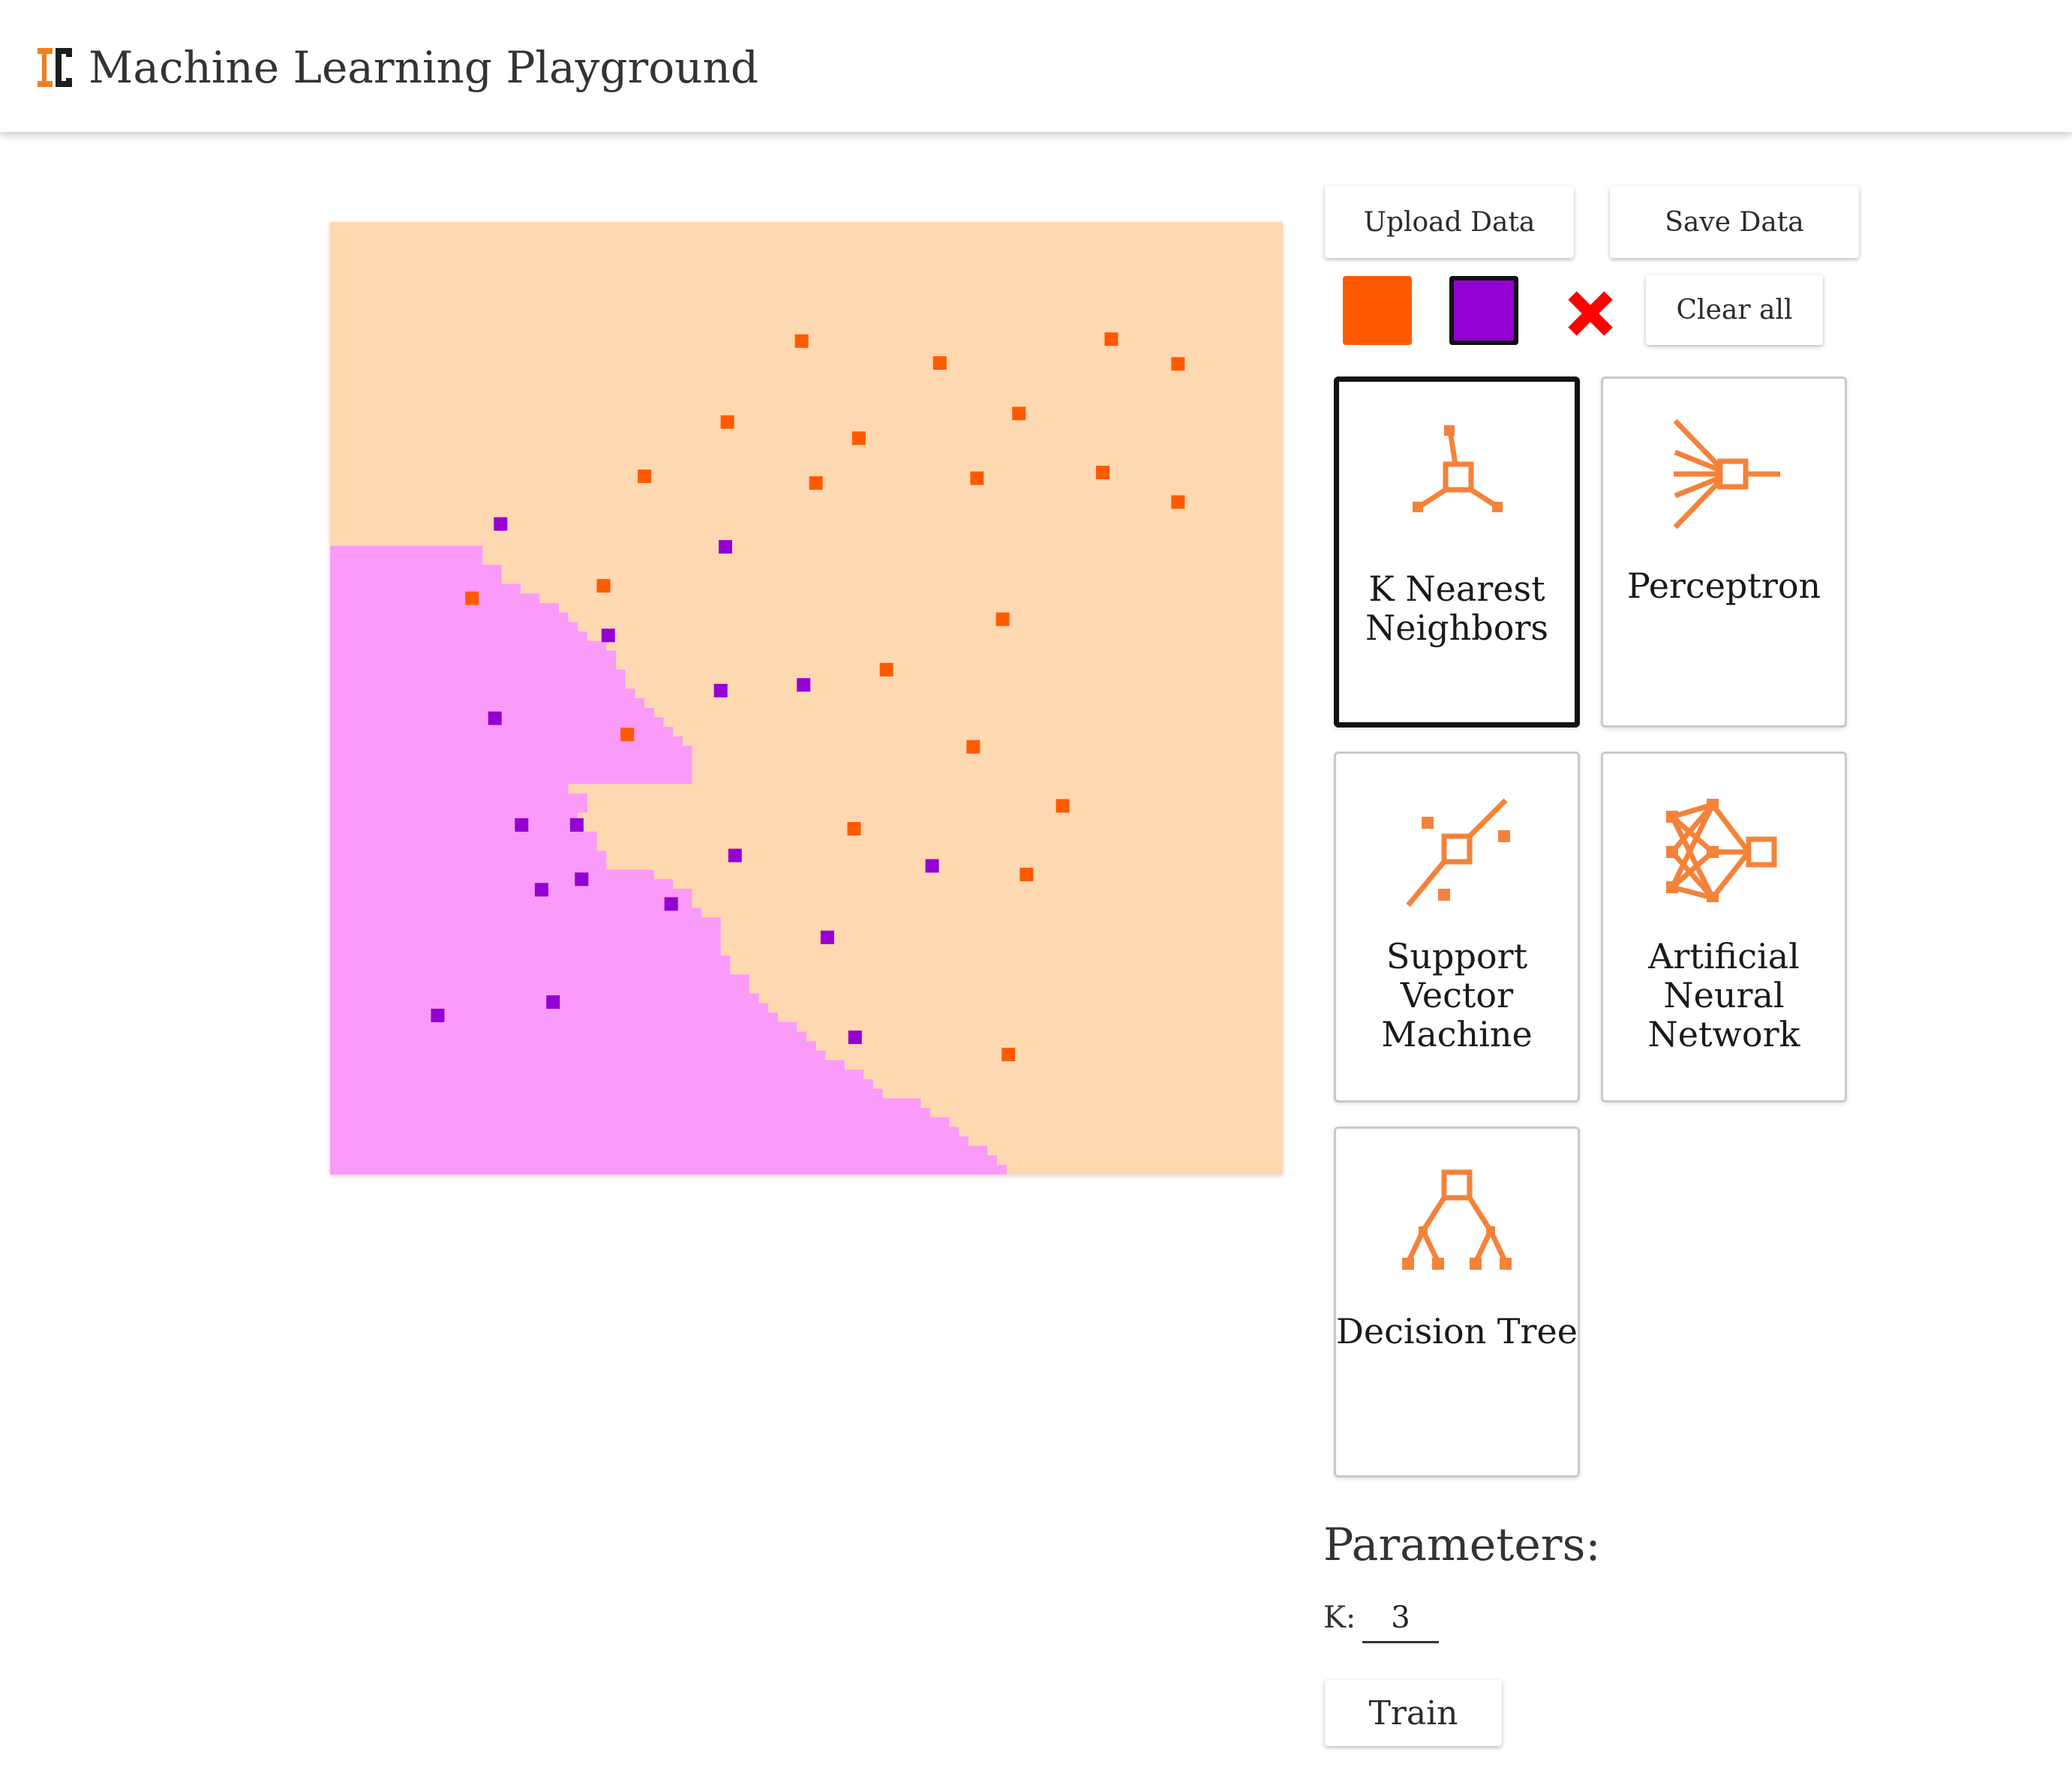  Describe the element at coordinates (1483, 310) in the screenshot. I see `purple-class-swatch` at that location.